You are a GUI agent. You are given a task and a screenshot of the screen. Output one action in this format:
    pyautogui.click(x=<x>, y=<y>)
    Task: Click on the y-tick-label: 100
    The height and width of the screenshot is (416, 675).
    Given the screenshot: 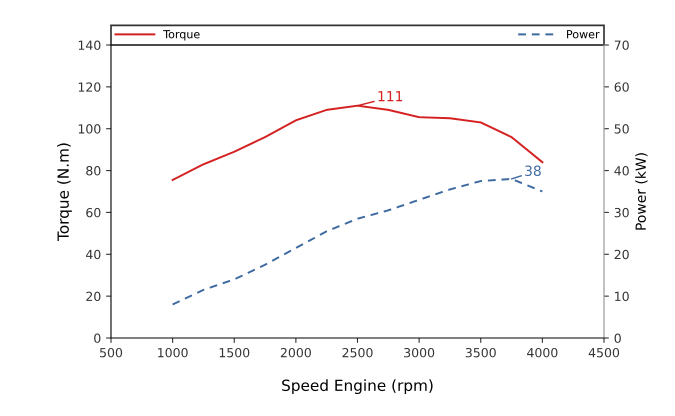 What is the action you would take?
    pyautogui.click(x=89, y=129)
    